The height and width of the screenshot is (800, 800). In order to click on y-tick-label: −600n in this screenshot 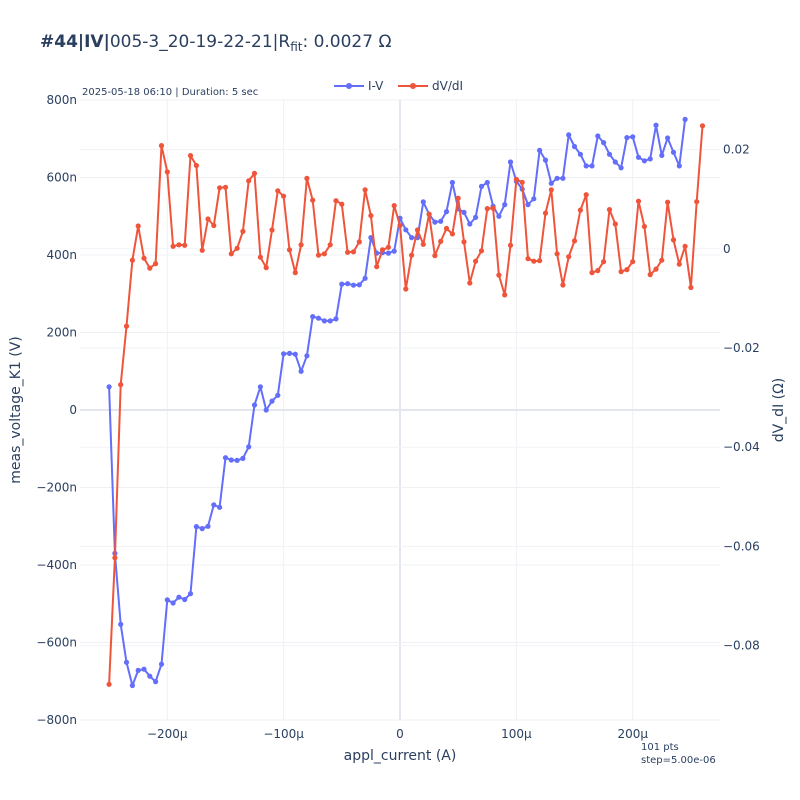, I will do `click(56, 643)`.